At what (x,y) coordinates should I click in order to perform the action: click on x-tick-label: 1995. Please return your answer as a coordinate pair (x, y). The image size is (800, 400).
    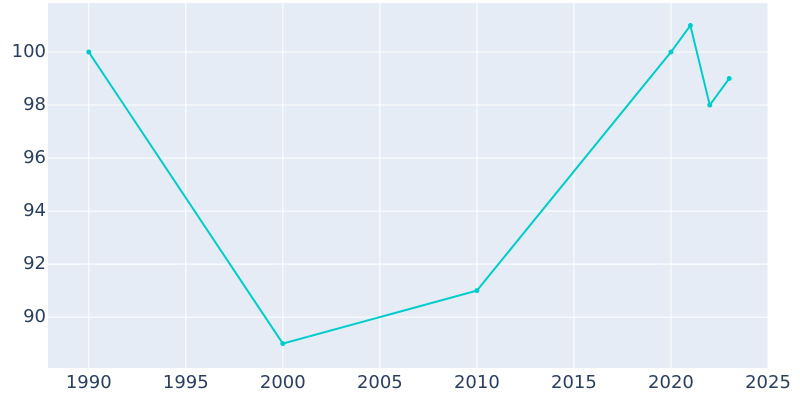
    Looking at the image, I should click on (186, 382).